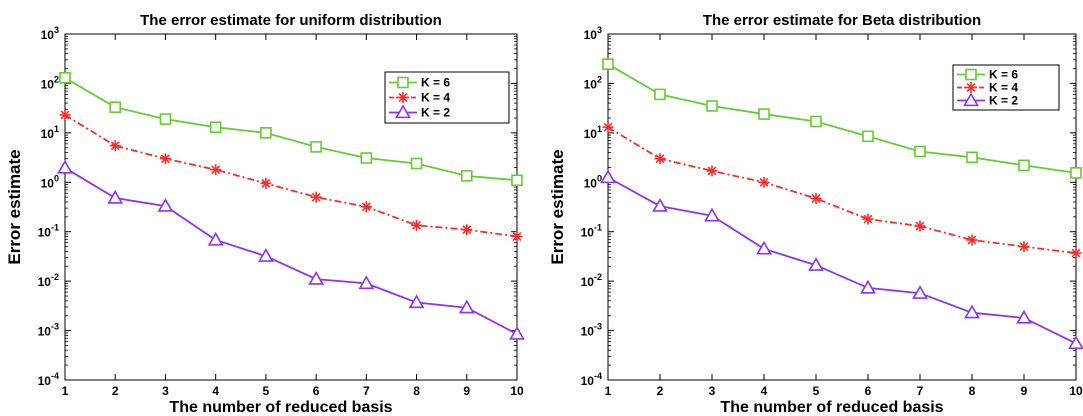  What do you see at coordinates (598, 277) in the screenshot?
I see `y-tick-exponent: -2` at bounding box center [598, 277].